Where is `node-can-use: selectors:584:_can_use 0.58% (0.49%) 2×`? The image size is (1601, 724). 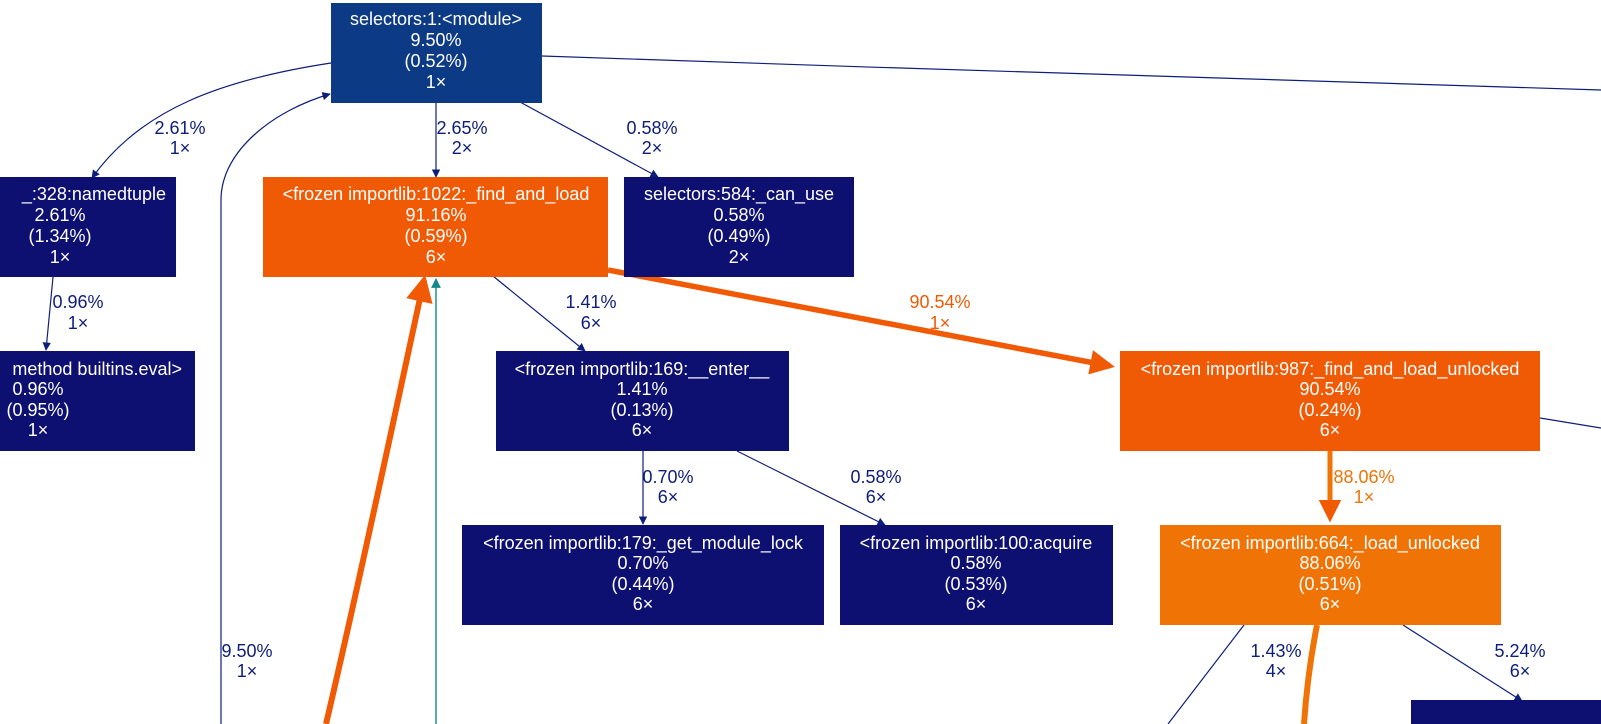 node-can-use: selectors:584:_can_use 0.58% (0.49%) 2× is located at coordinates (739, 227).